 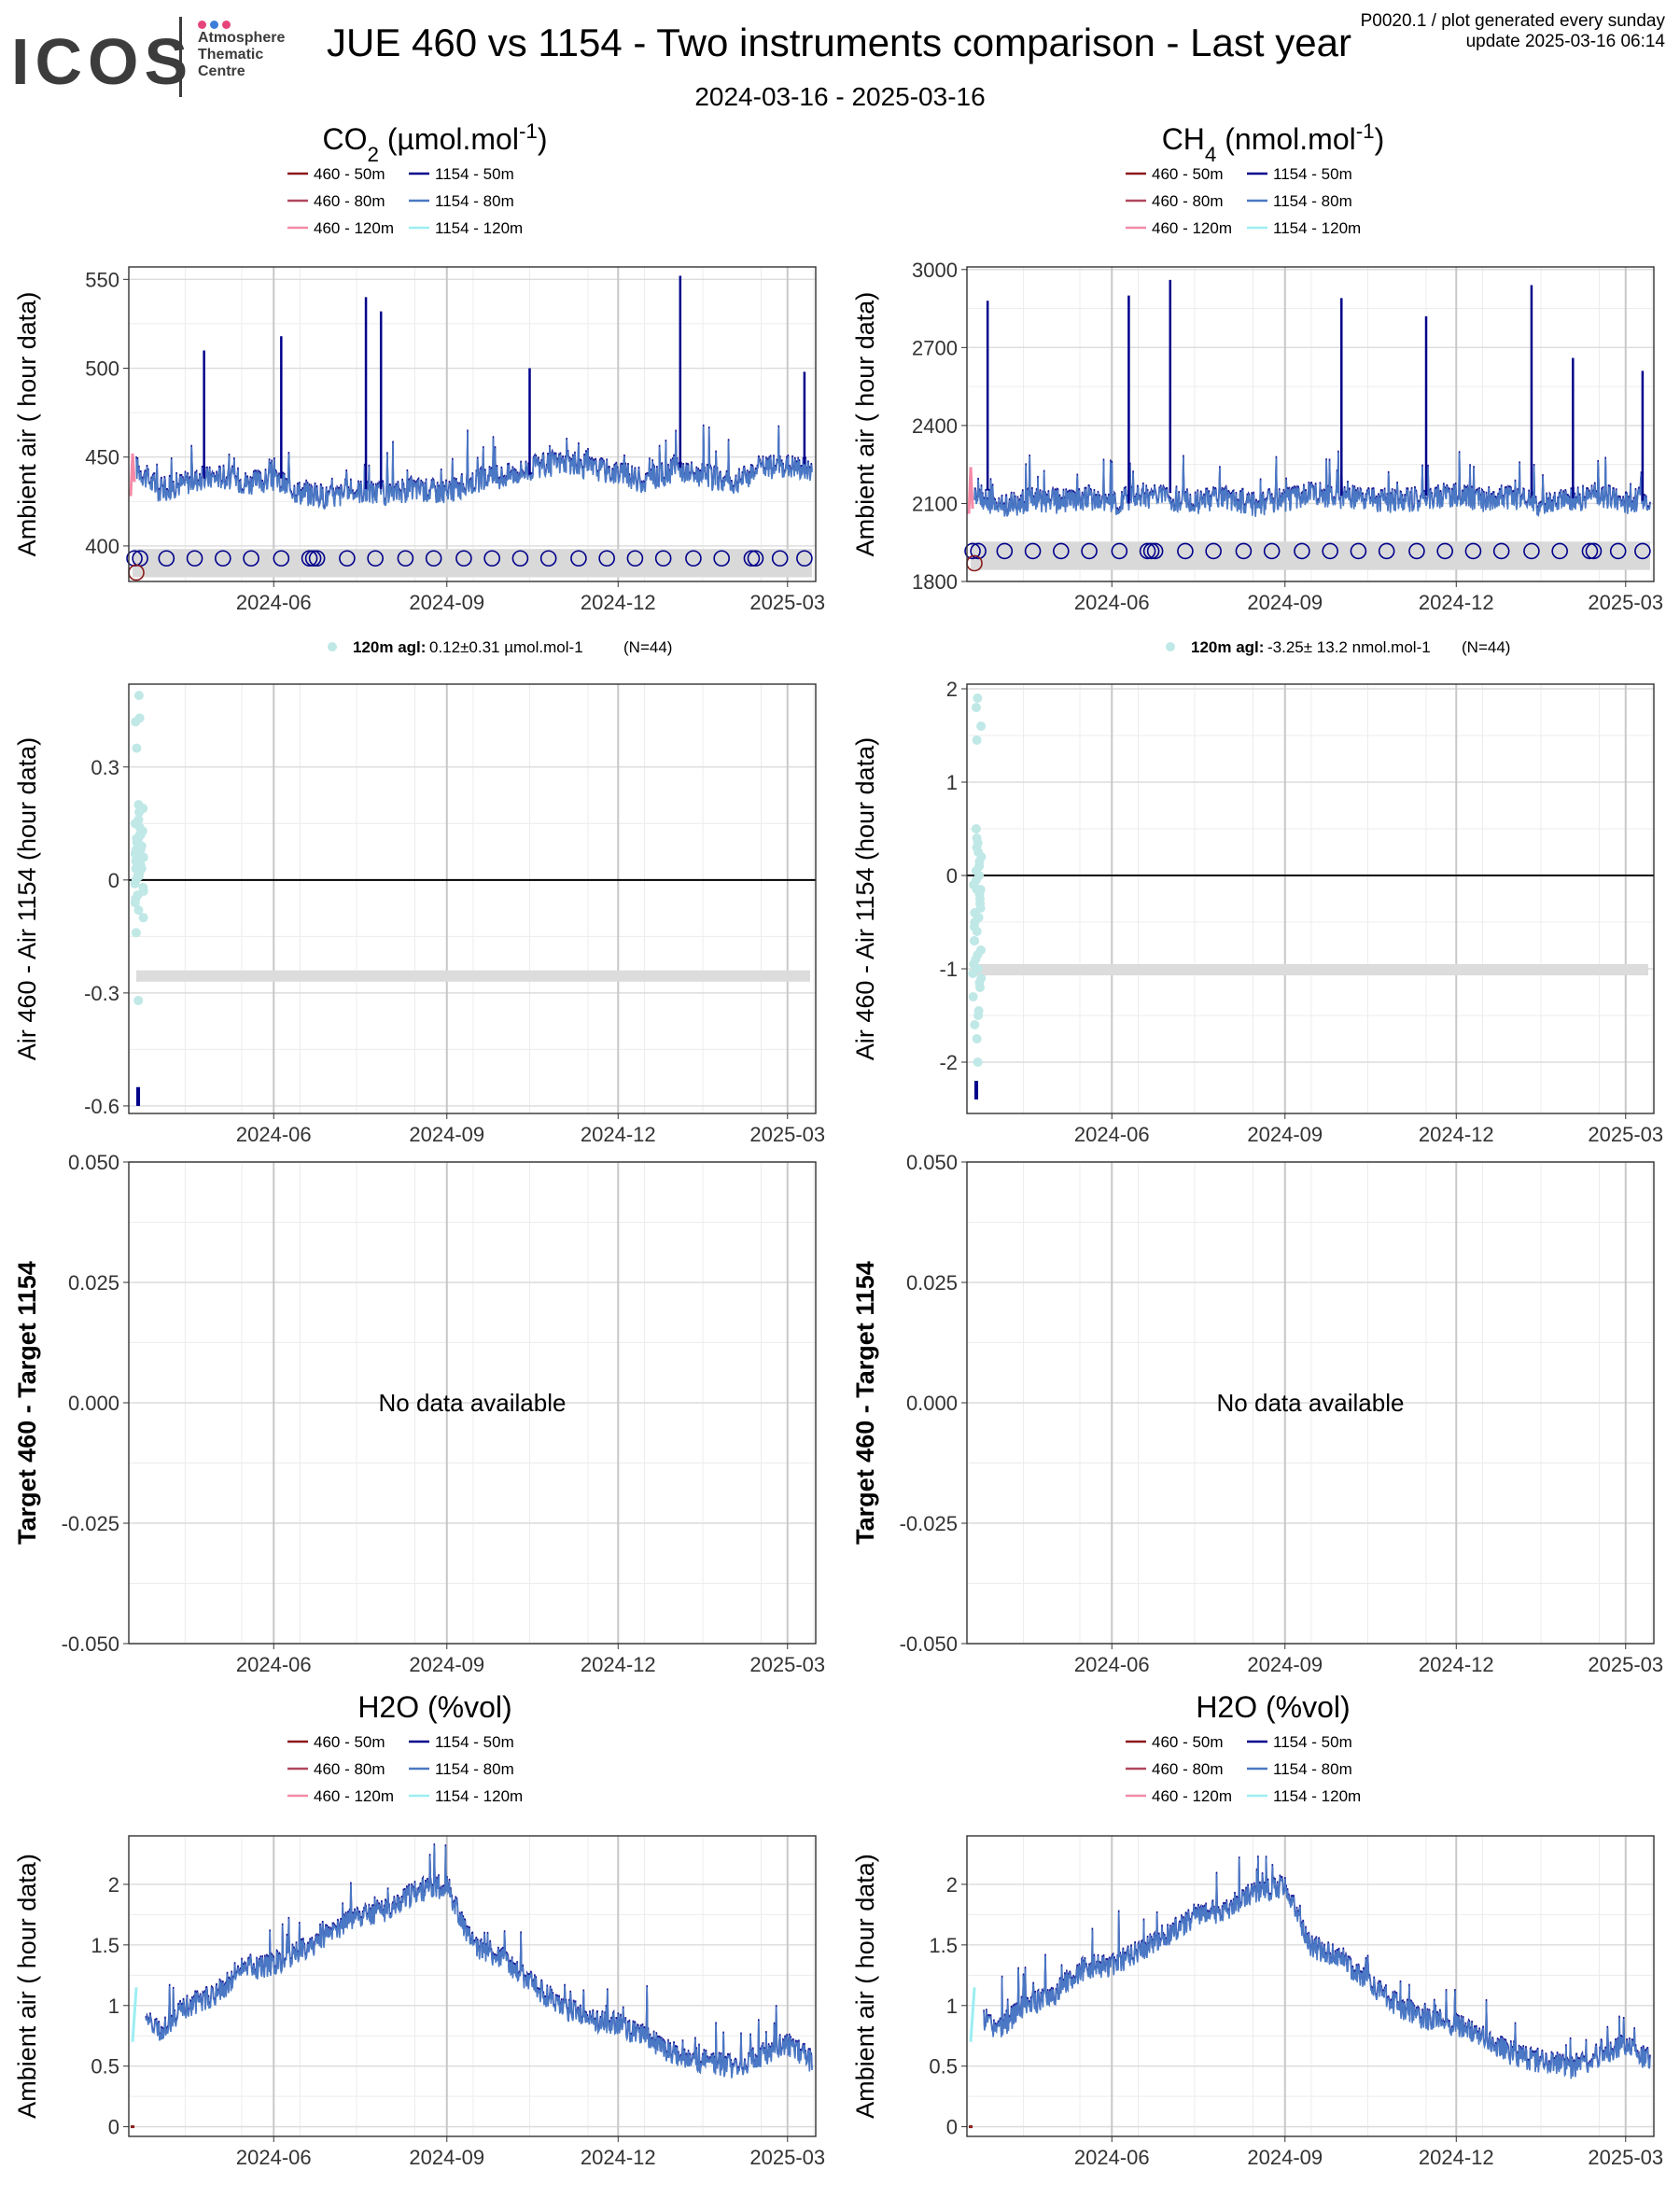 What do you see at coordinates (102, 457) in the screenshot?
I see `y-tick-label: 450` at bounding box center [102, 457].